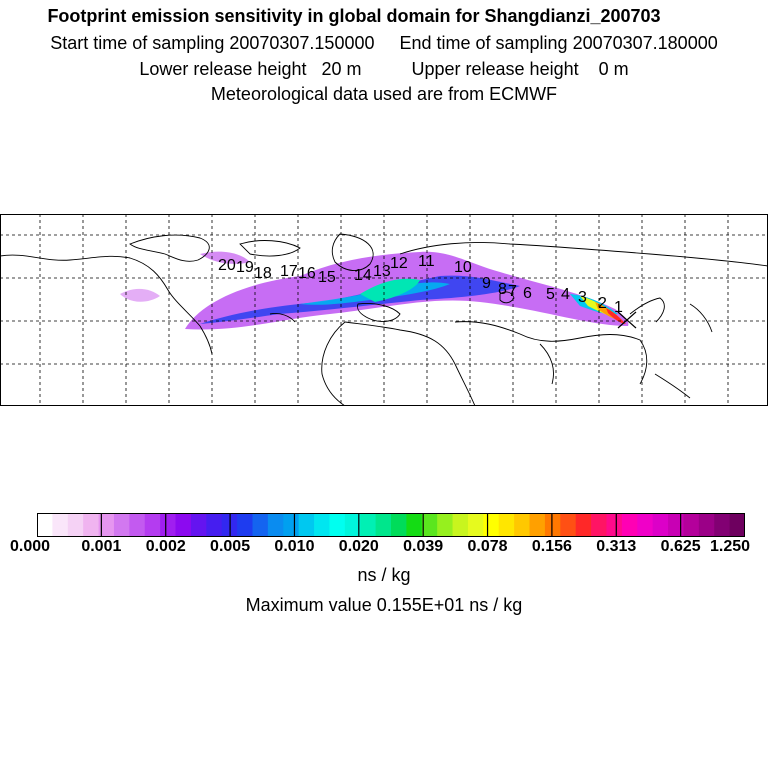 This screenshot has height=768, width=768. I want to click on colorbar-tick-label: 0.313, so click(616, 546).